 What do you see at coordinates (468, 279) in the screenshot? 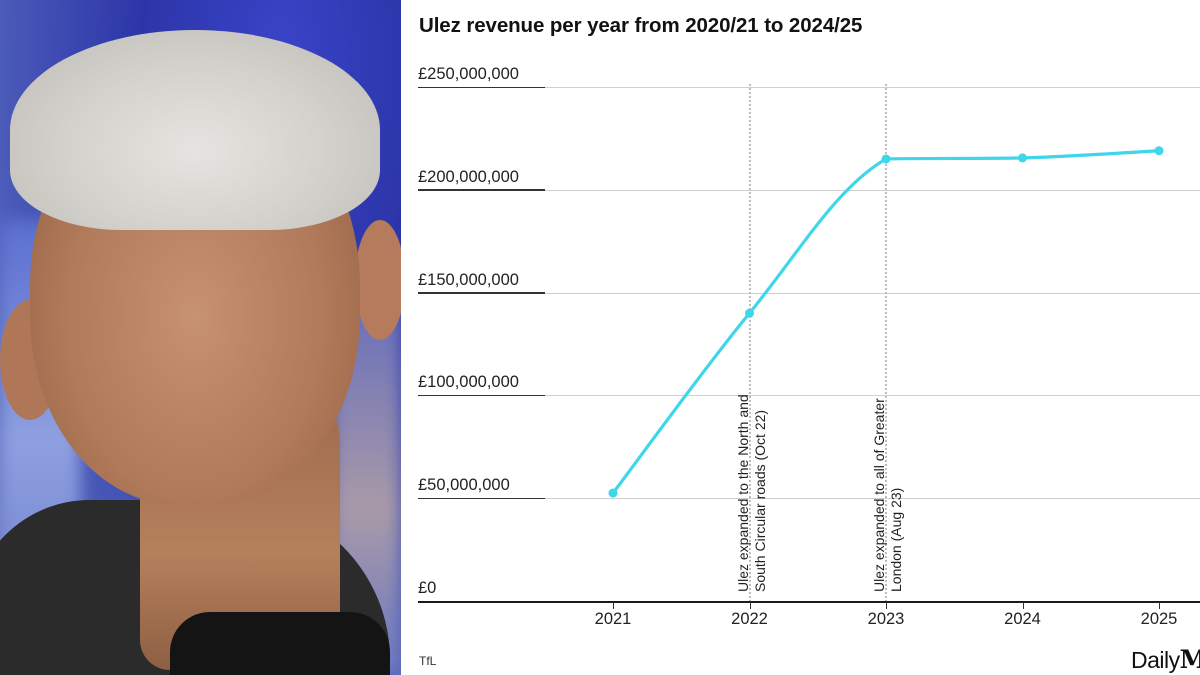
I see `y-tick-label: £150,000,000` at bounding box center [468, 279].